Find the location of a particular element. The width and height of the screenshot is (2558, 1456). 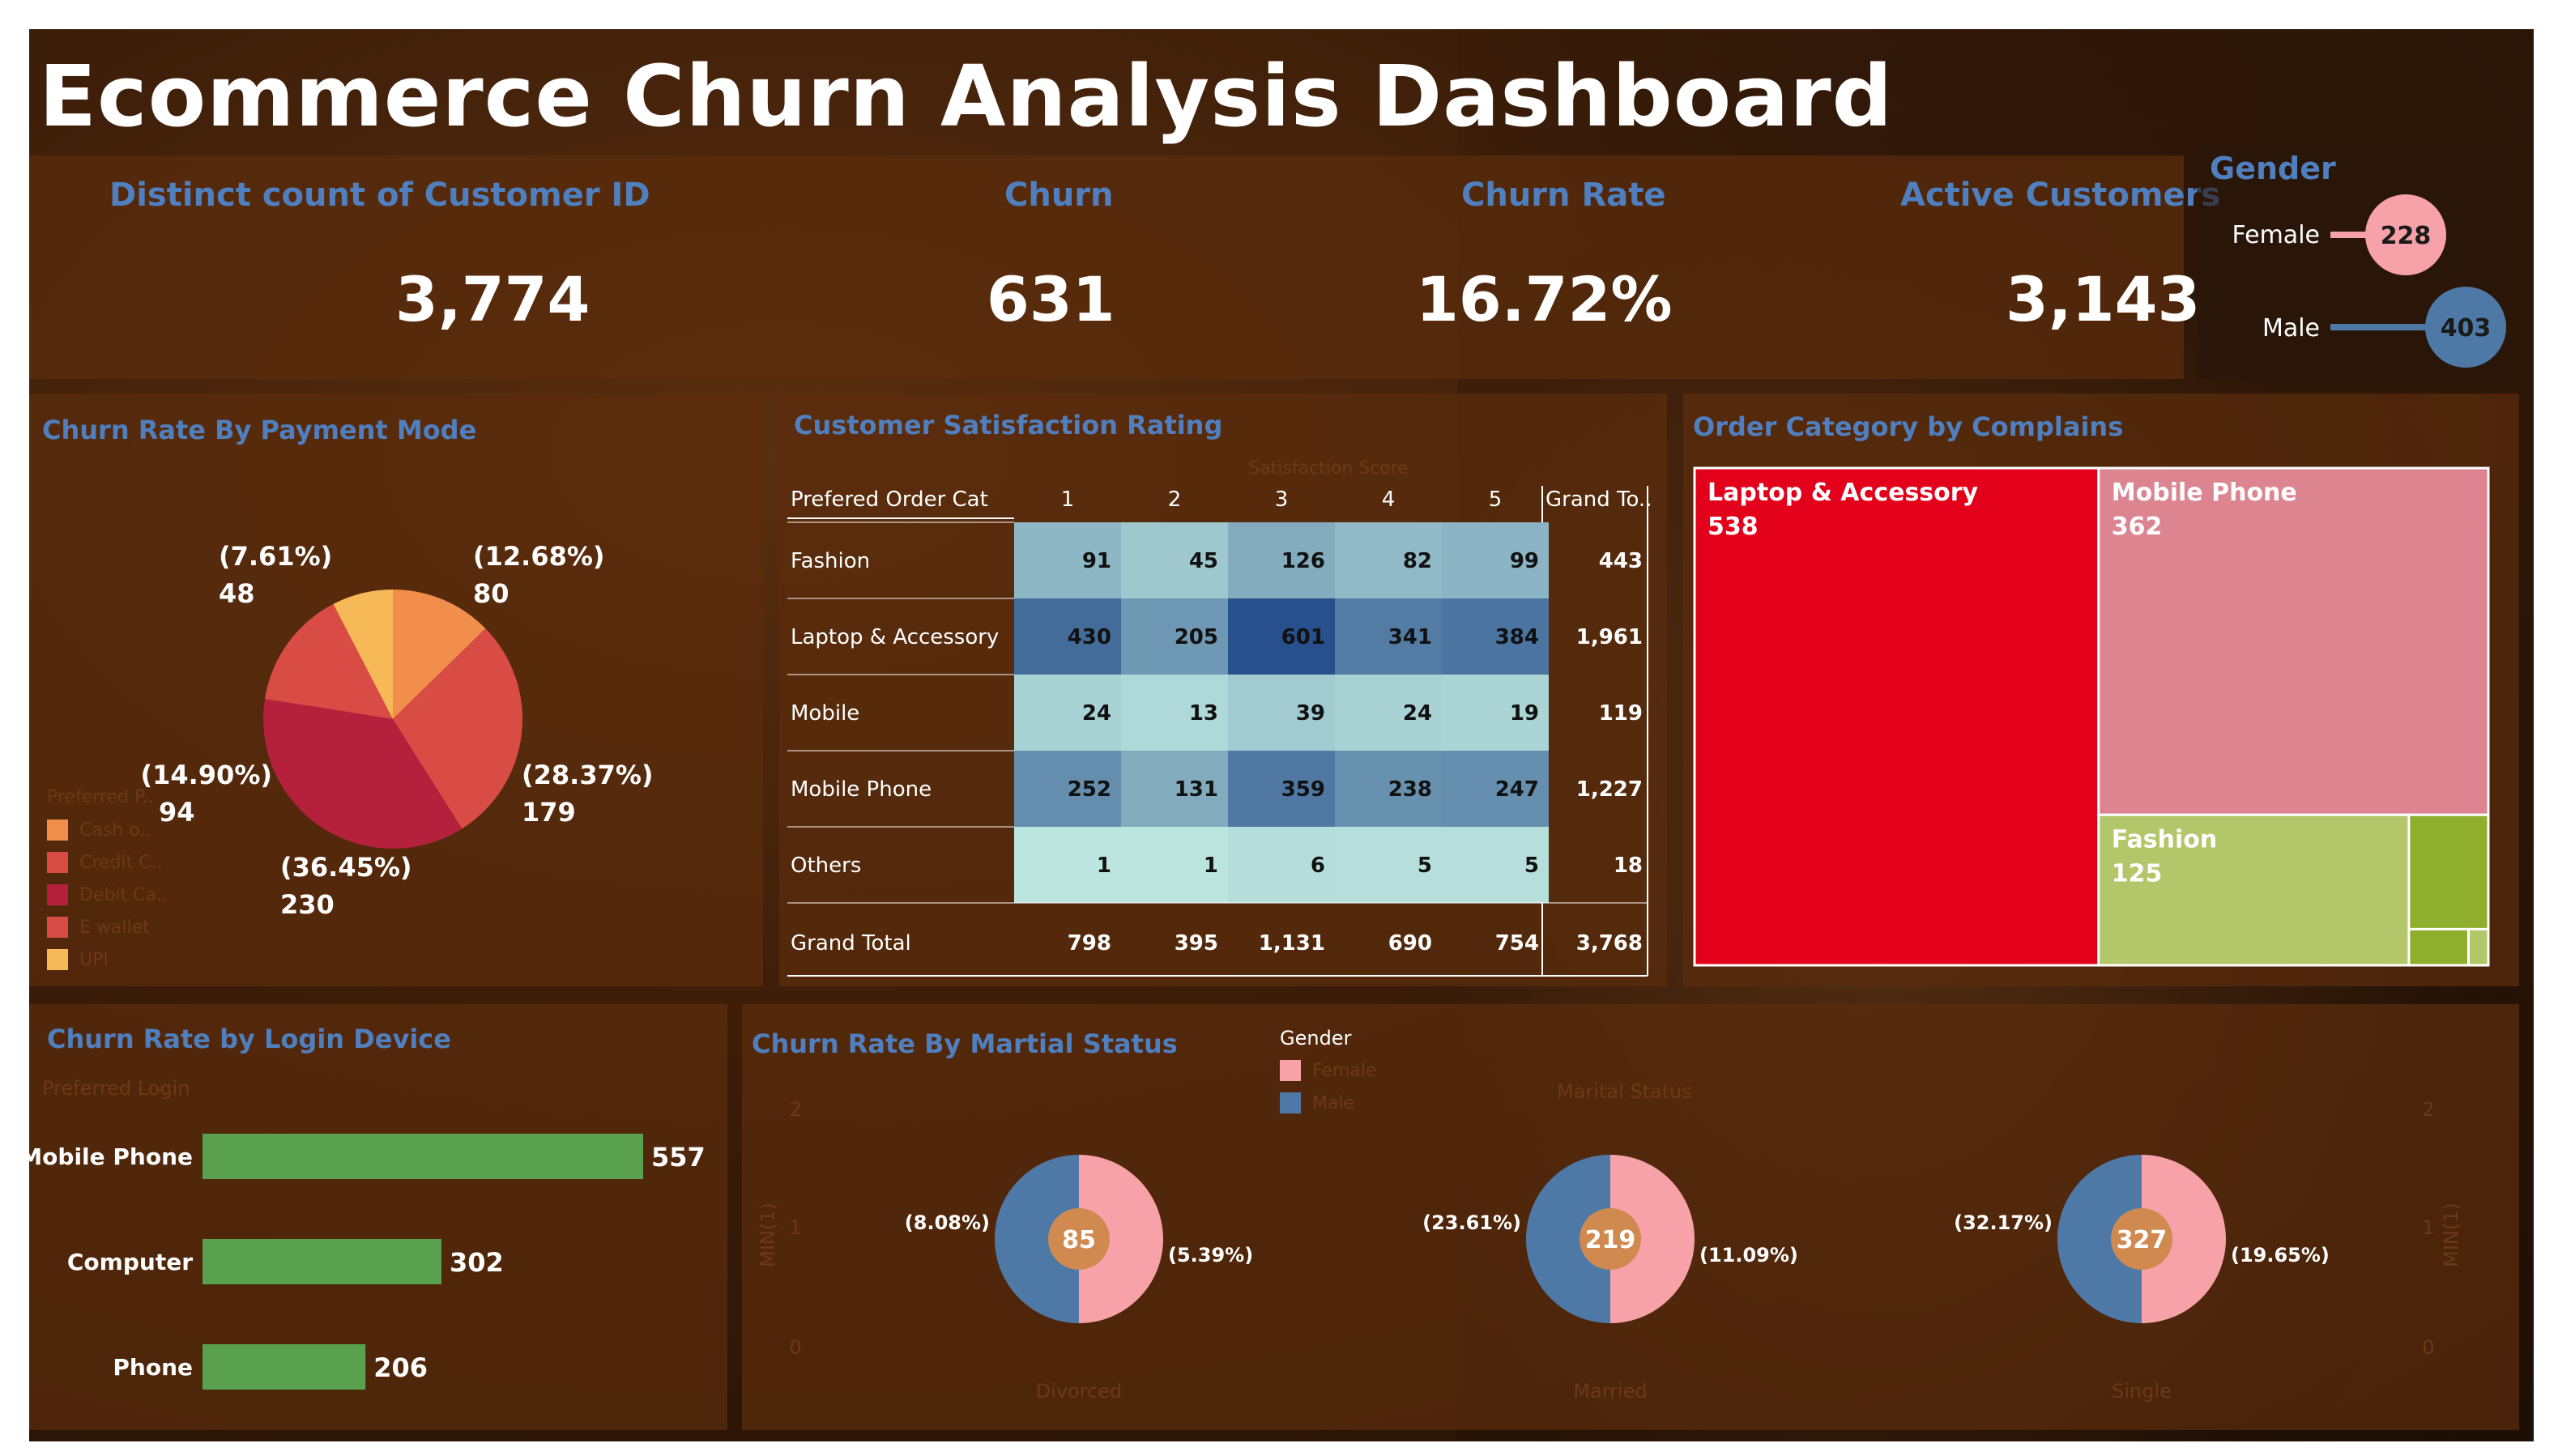

heatmap-cell-value: 99 is located at coordinates (1524, 561).